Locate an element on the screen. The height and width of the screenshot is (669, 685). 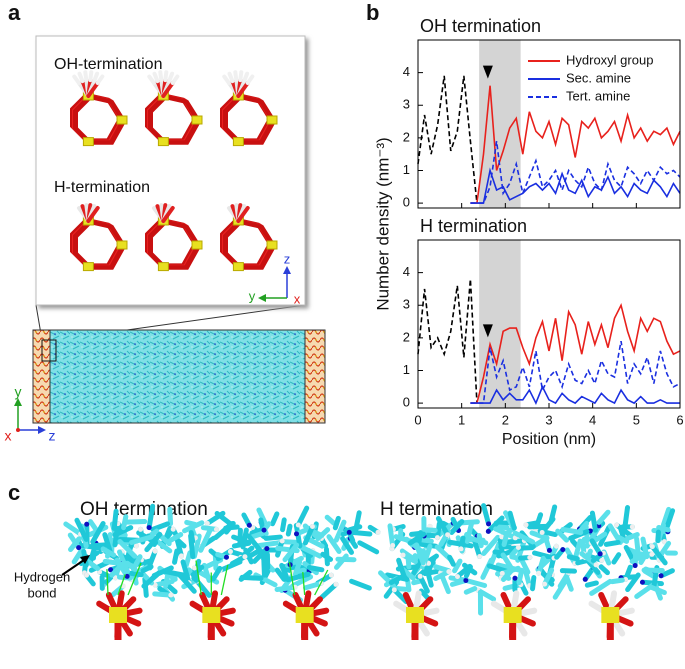
inset-label: OH-termination is located at coordinates (108, 64).